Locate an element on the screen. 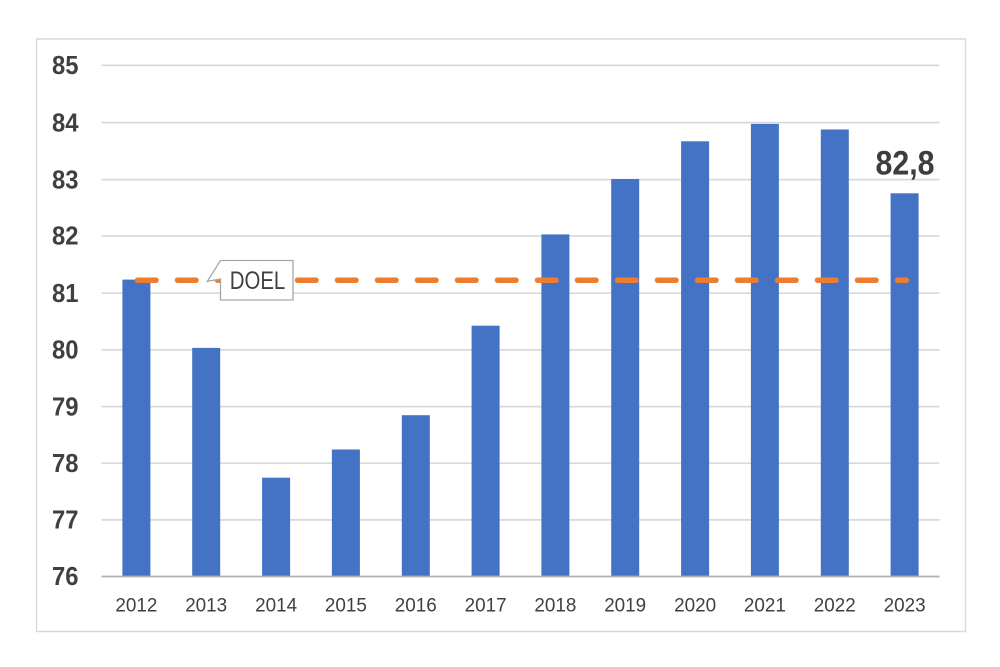 This screenshot has height=667, width=1000. svg-text: 81 is located at coordinates (65, 294).